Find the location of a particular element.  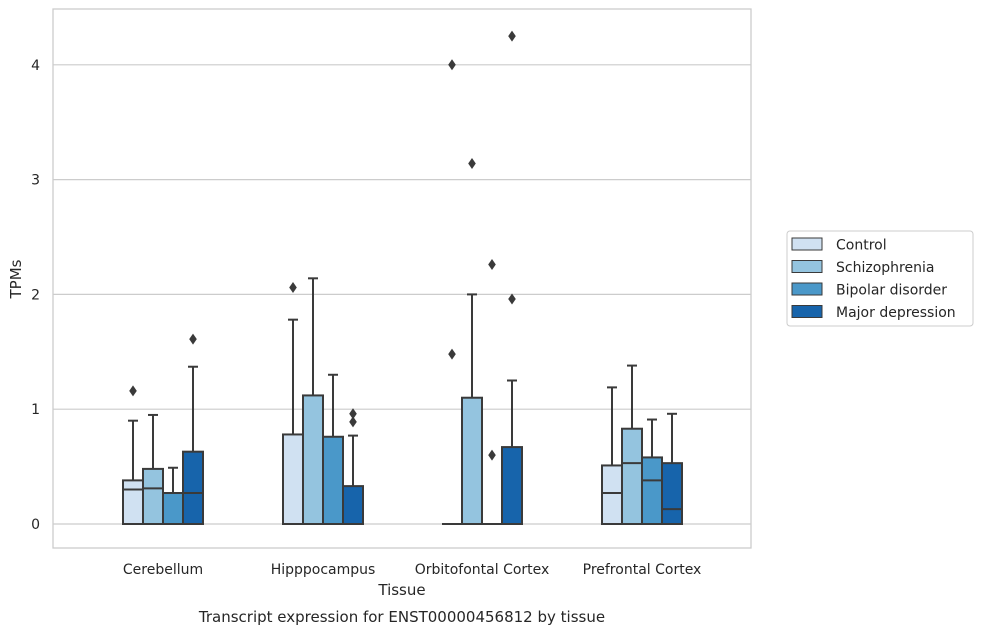

y-tick-label: 2 is located at coordinates (35, 295).